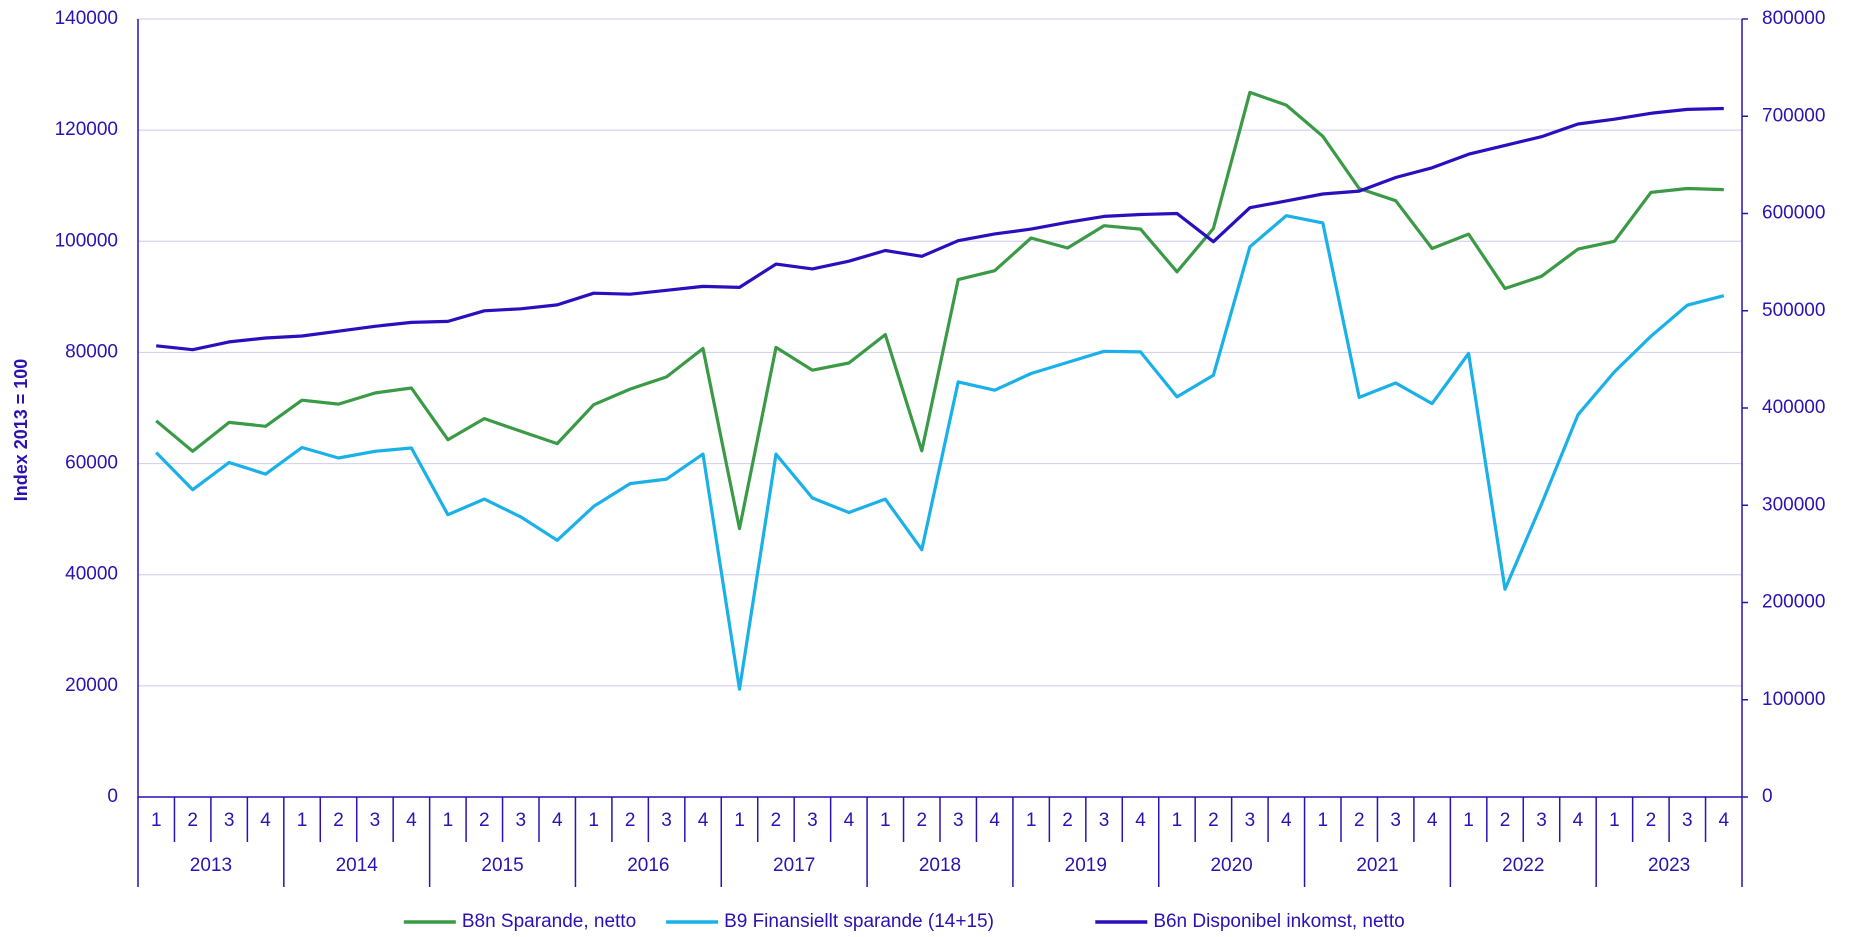  Describe the element at coordinates (91, 351) in the screenshot. I see `y-tick-label: 80000` at that location.